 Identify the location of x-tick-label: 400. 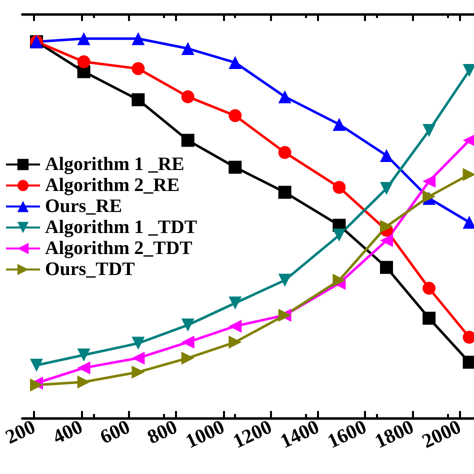
(68, 432).